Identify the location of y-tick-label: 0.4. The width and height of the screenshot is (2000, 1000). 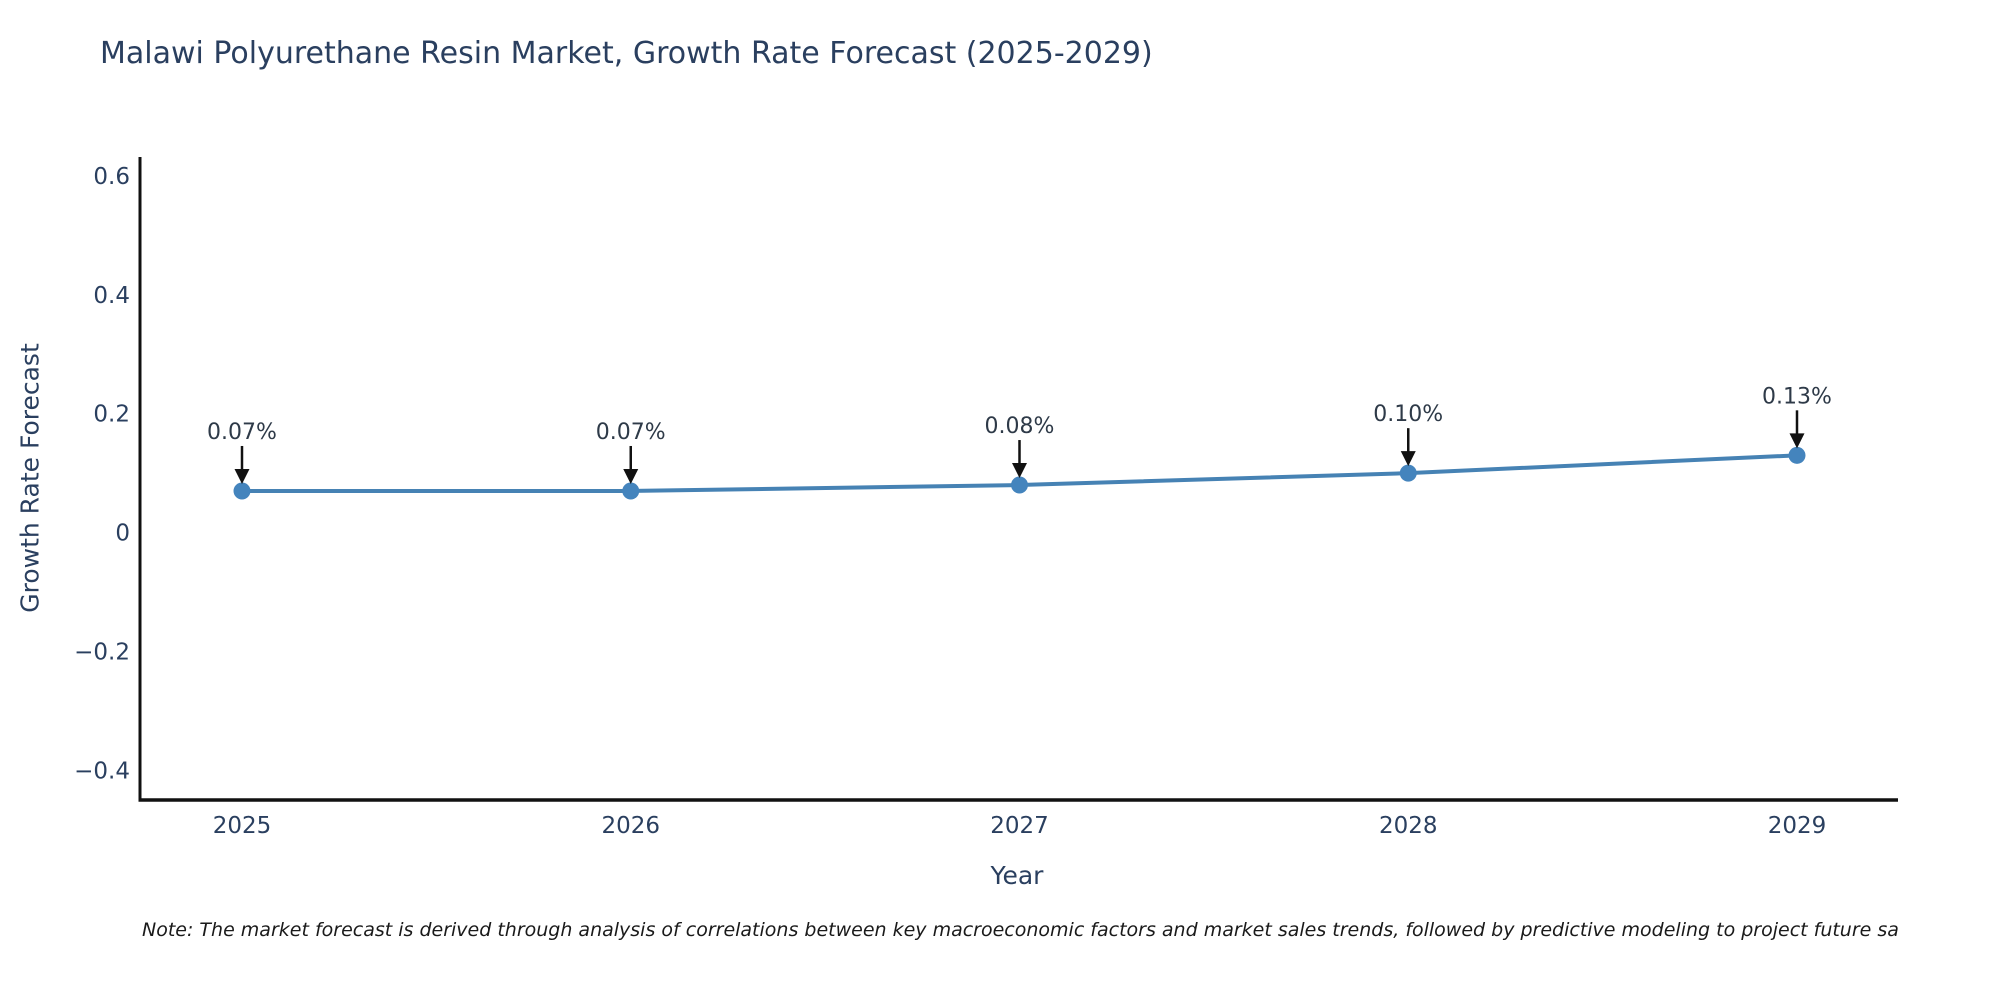
(111, 296).